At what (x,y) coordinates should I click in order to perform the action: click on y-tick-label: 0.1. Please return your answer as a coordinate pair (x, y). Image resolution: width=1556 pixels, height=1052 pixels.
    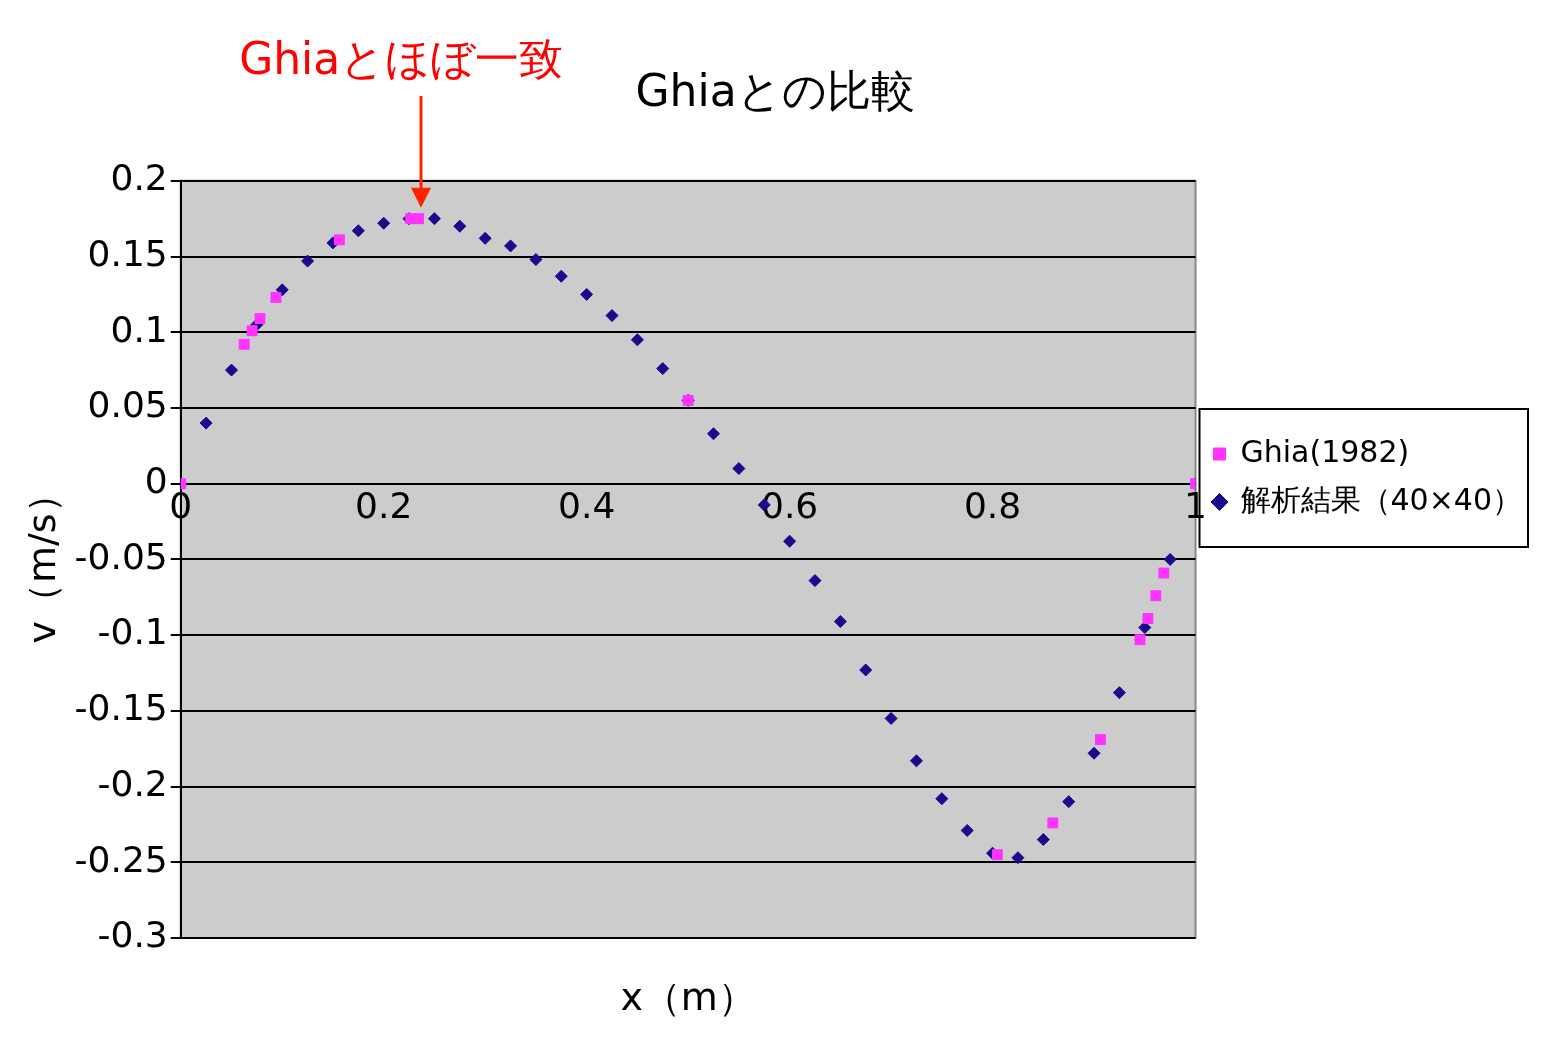
    Looking at the image, I should click on (139, 329).